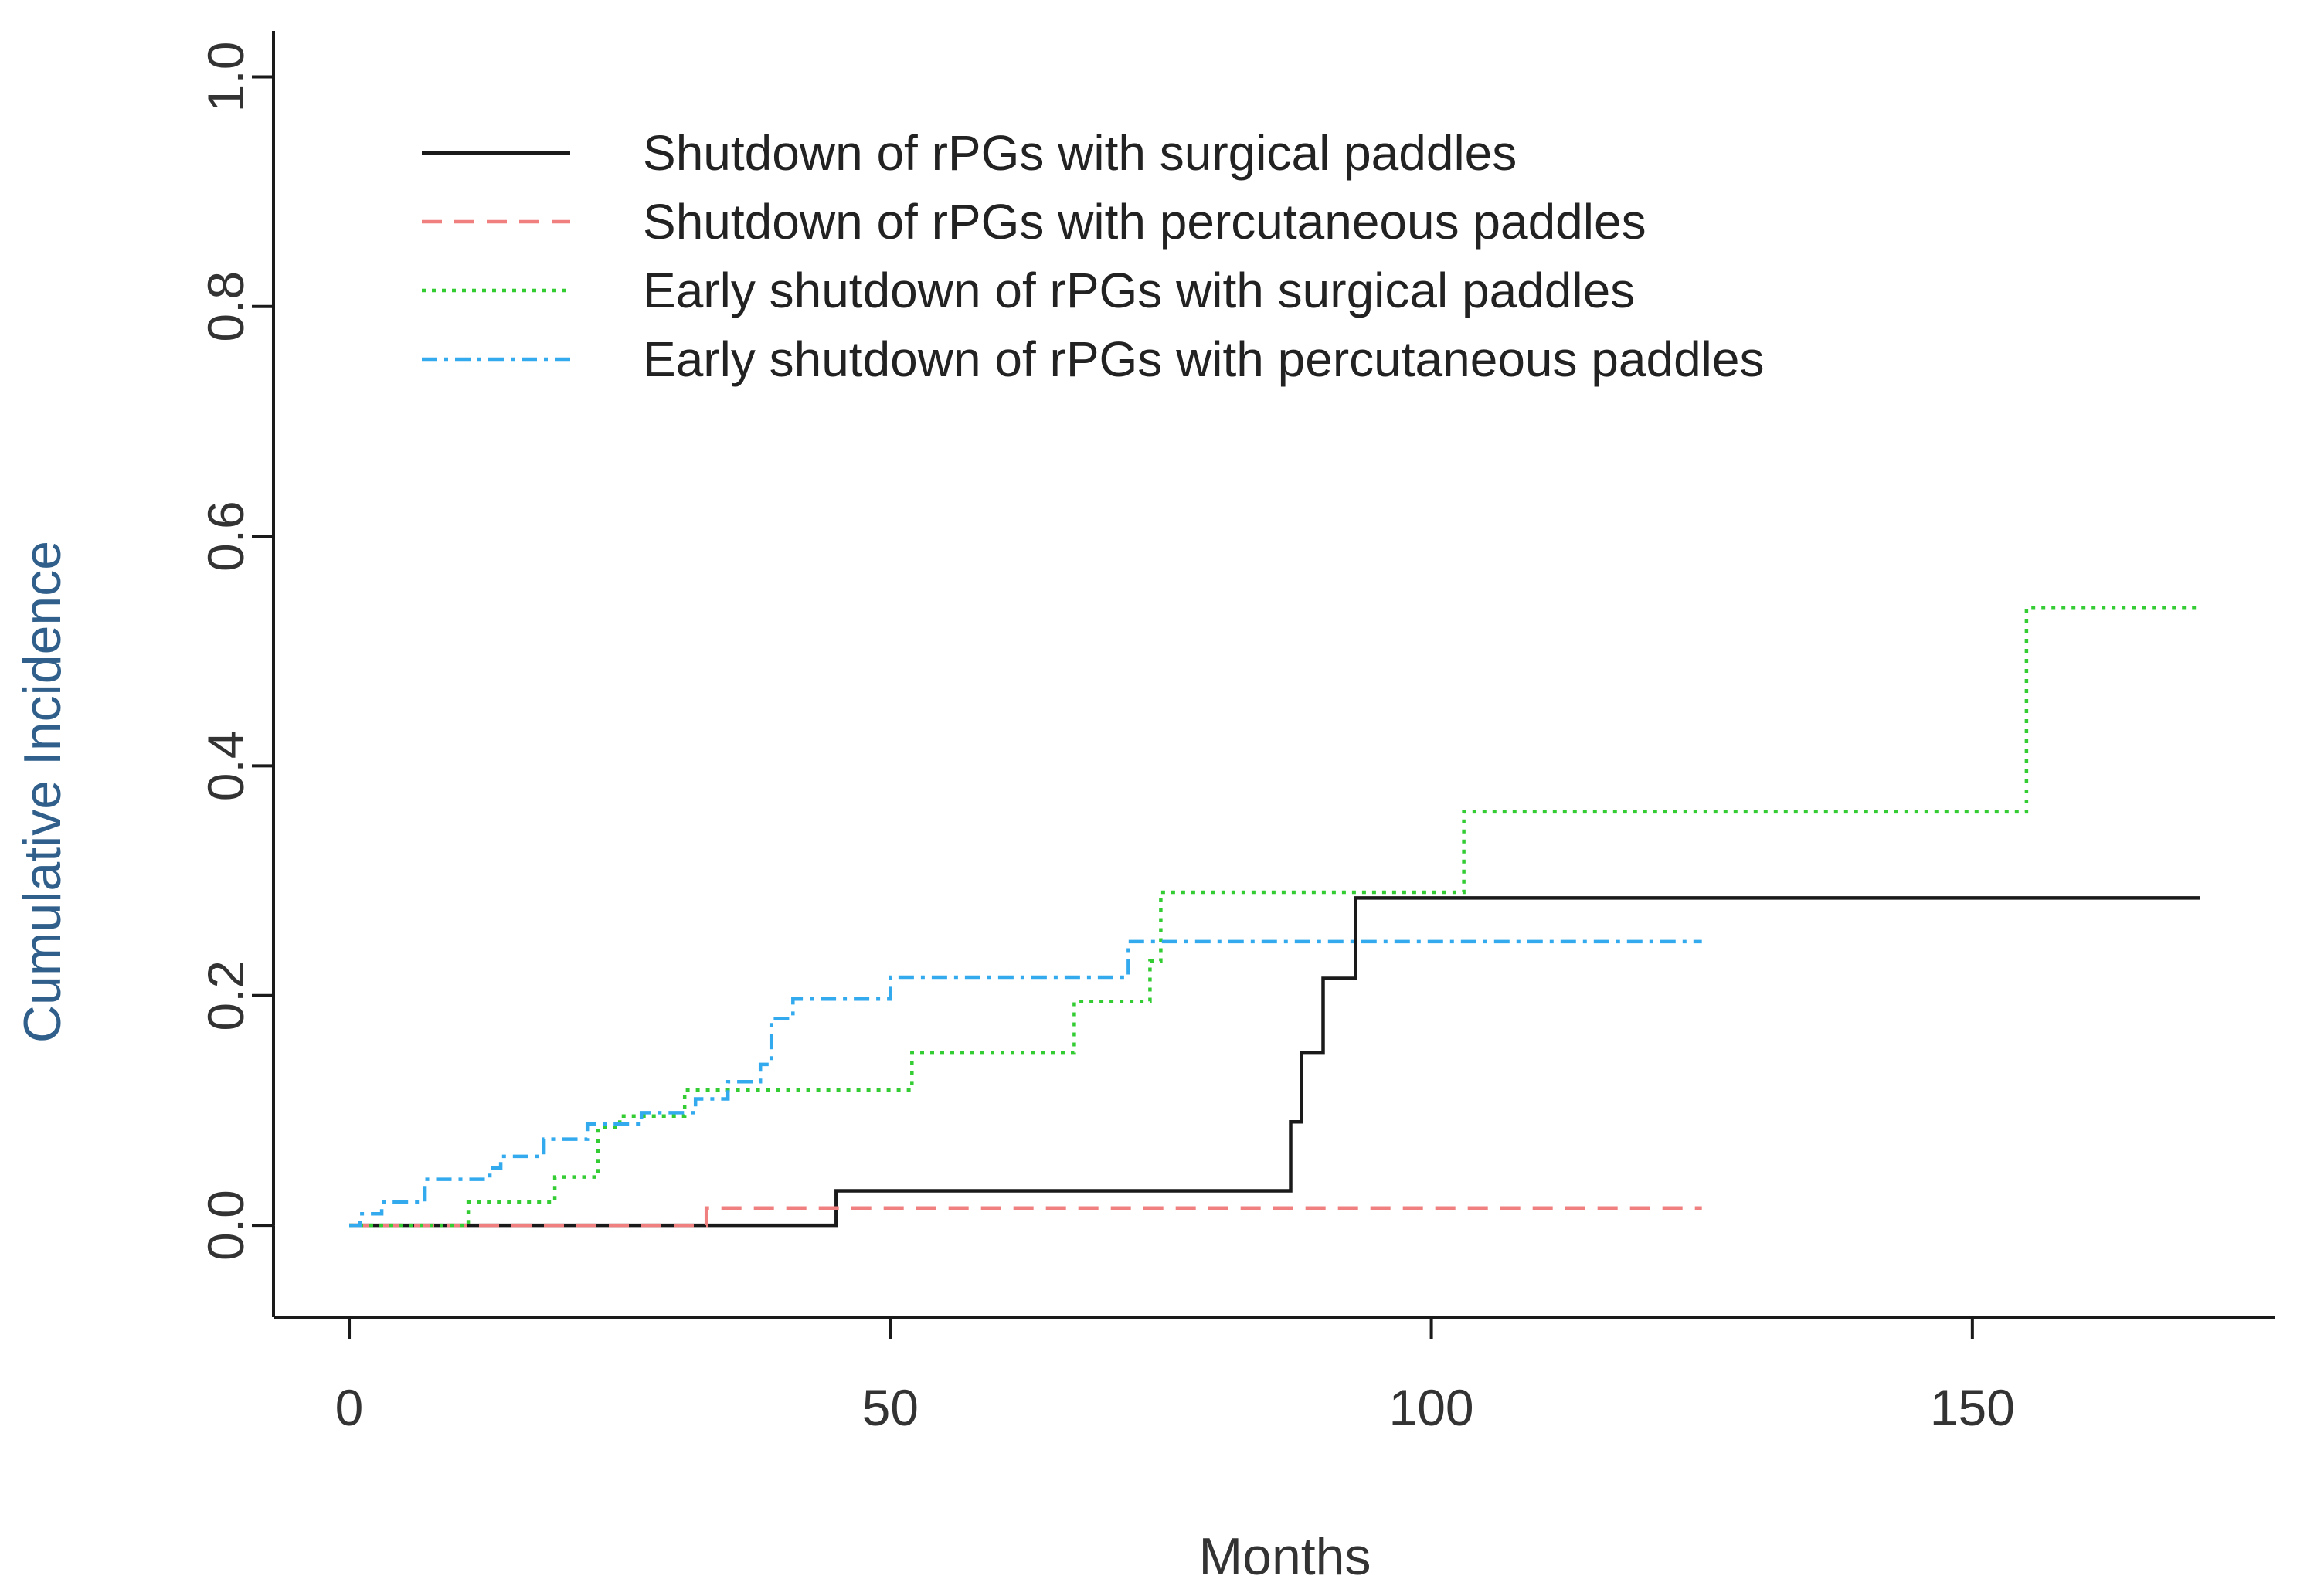  Describe the element at coordinates (42, 792) in the screenshot. I see `y-axis-title: Cumulative Incidence` at that location.